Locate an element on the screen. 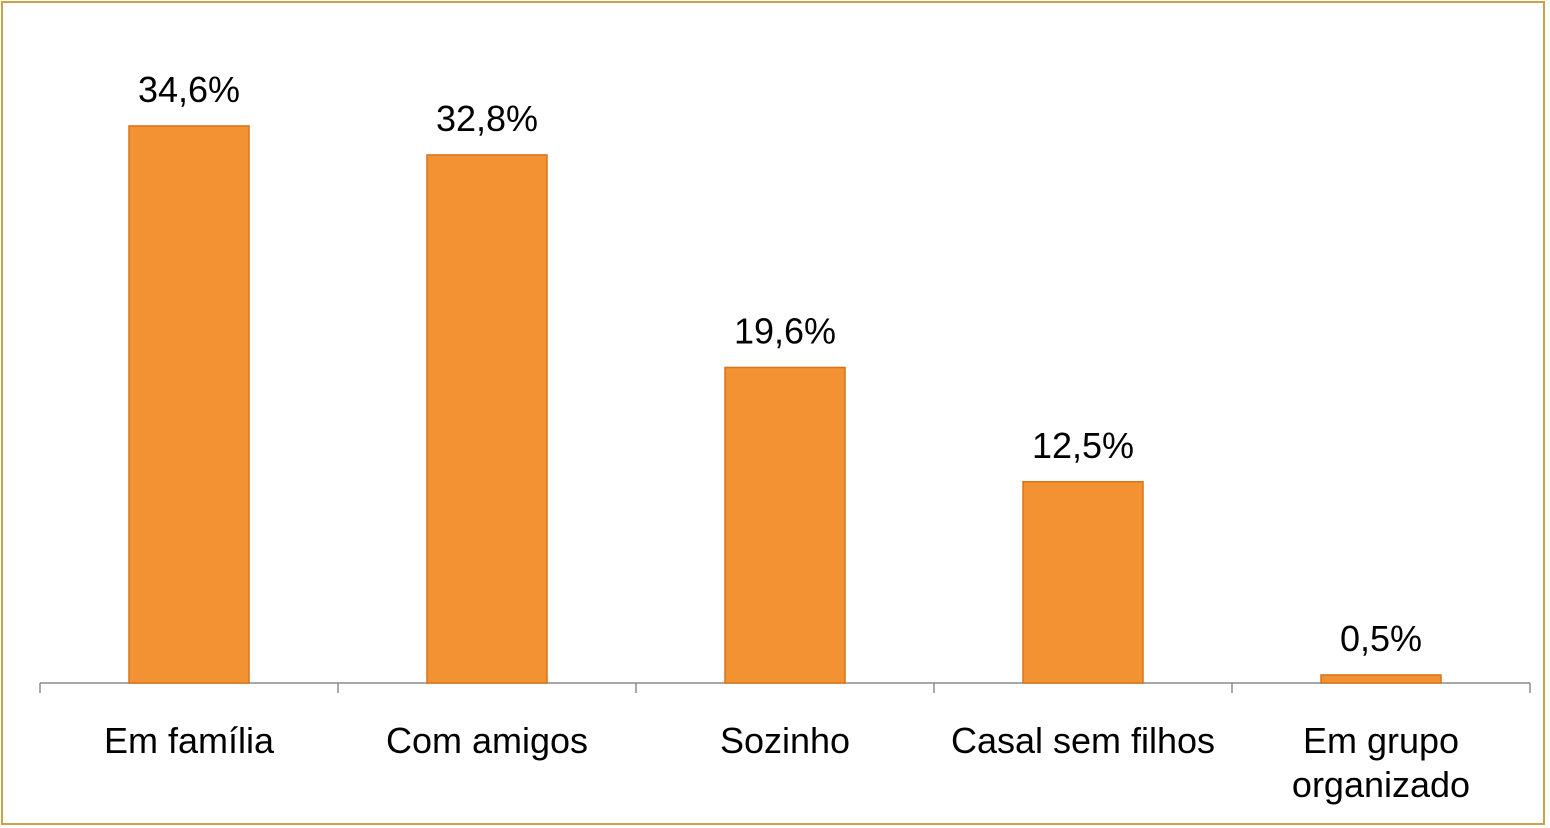 The image size is (1550, 828). x-tick-label: Em família is located at coordinates (189, 740).